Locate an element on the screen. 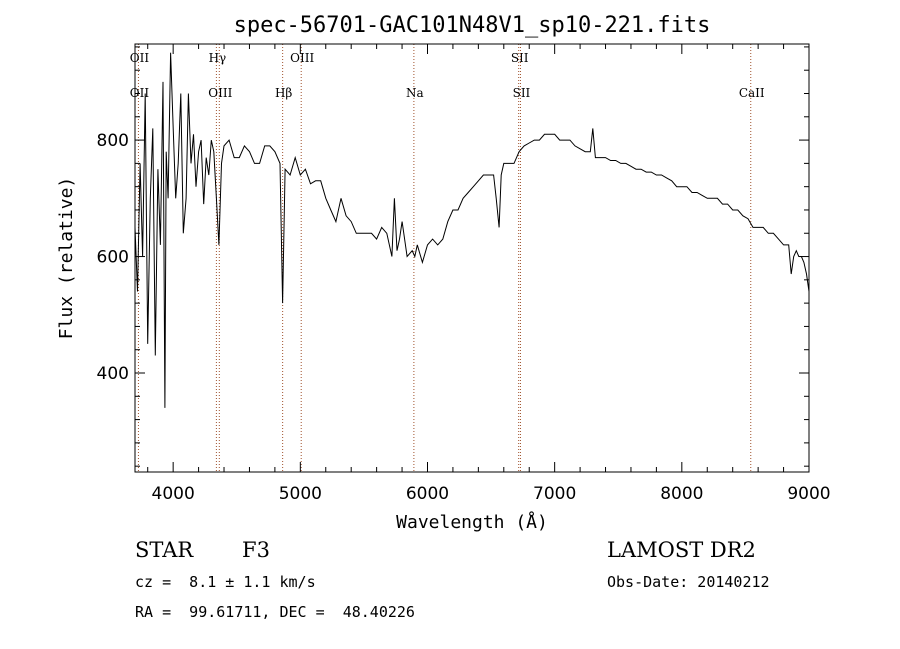 The image size is (900, 649). redshift-velocity: cz = 8.1 ± 1.1 km/s is located at coordinates (225, 582).